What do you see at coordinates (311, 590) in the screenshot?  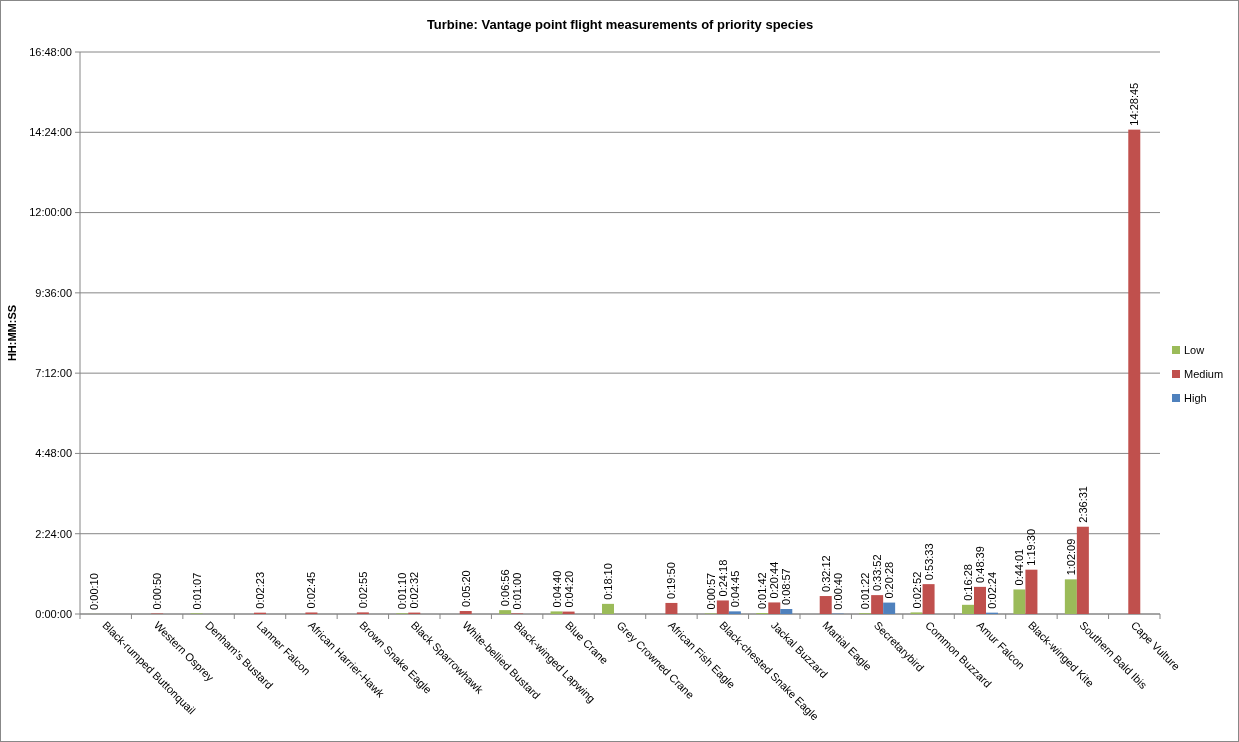 I see `data-label: 0:02:45` at bounding box center [311, 590].